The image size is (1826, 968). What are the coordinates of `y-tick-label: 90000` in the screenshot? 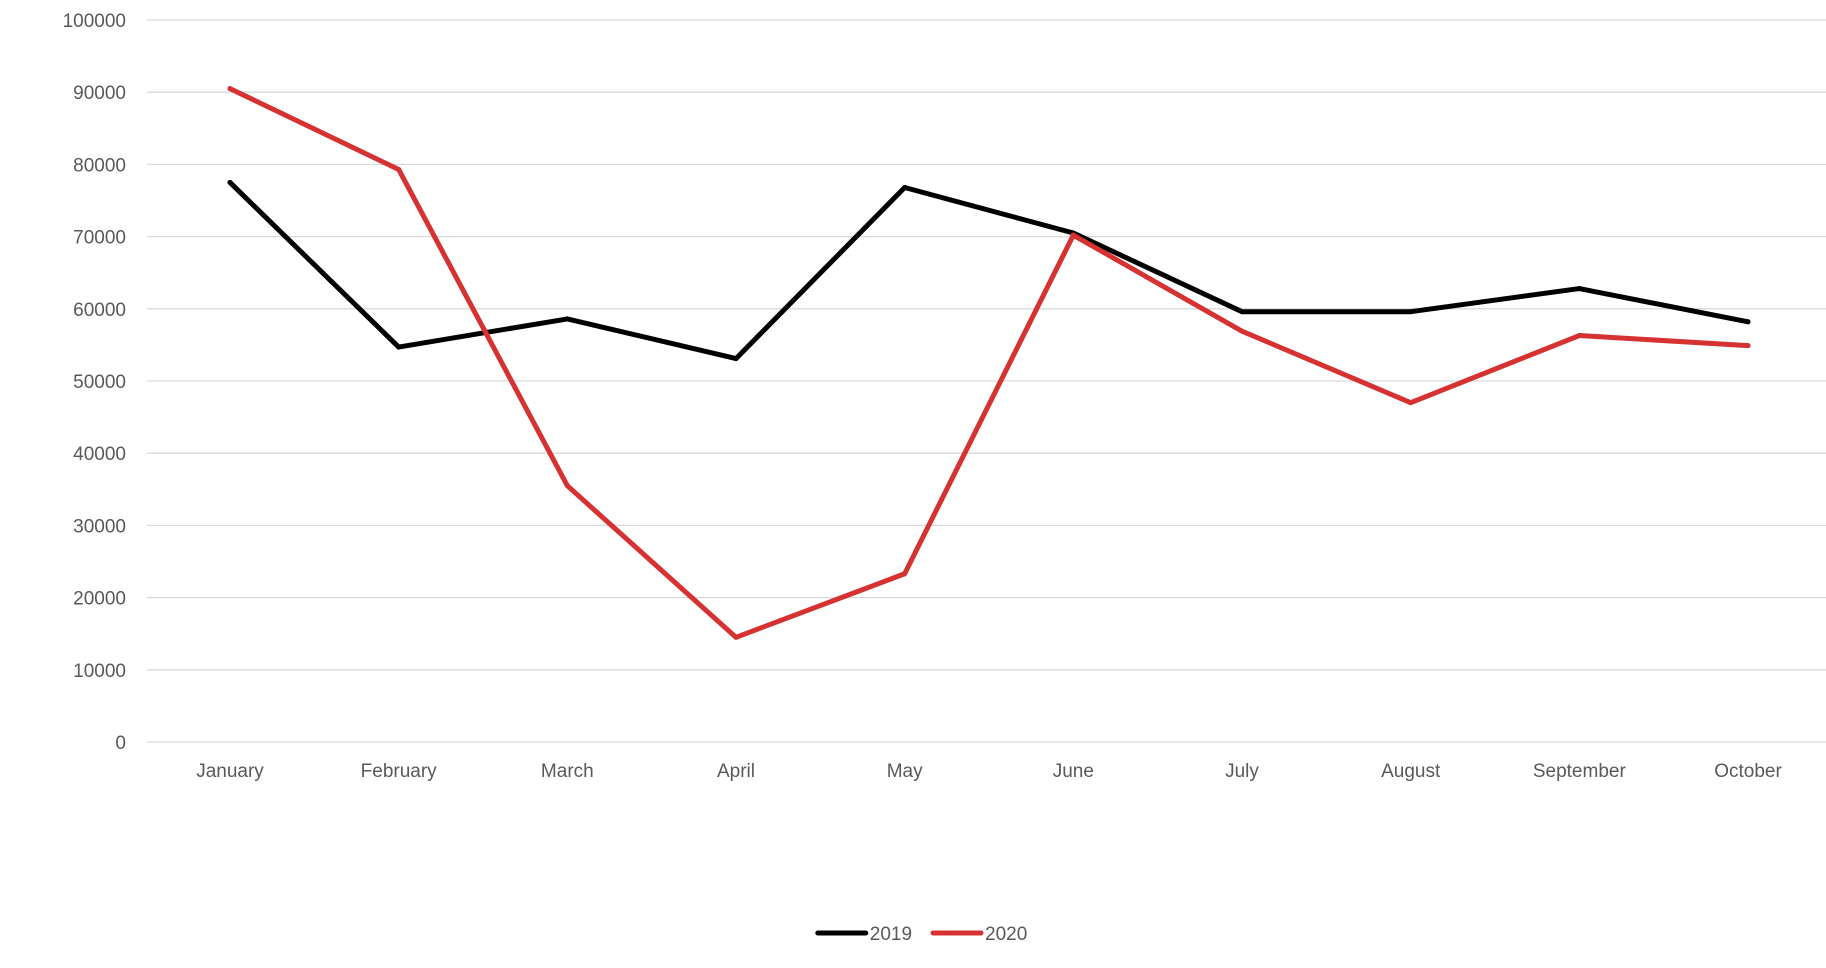 It's located at (99, 93).